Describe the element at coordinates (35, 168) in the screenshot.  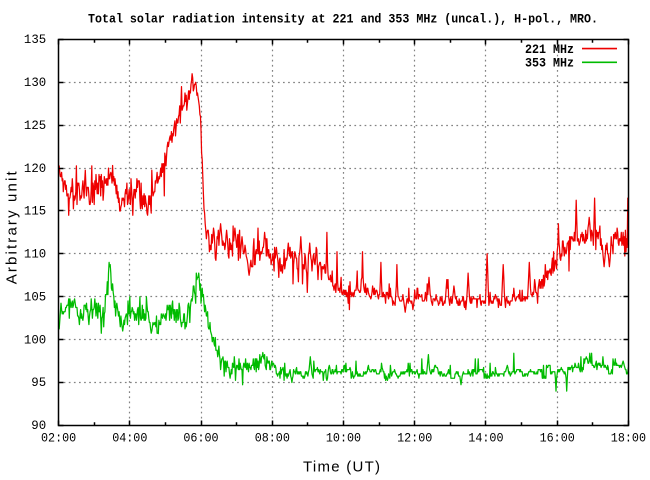
I see `svg-text: 120` at that location.